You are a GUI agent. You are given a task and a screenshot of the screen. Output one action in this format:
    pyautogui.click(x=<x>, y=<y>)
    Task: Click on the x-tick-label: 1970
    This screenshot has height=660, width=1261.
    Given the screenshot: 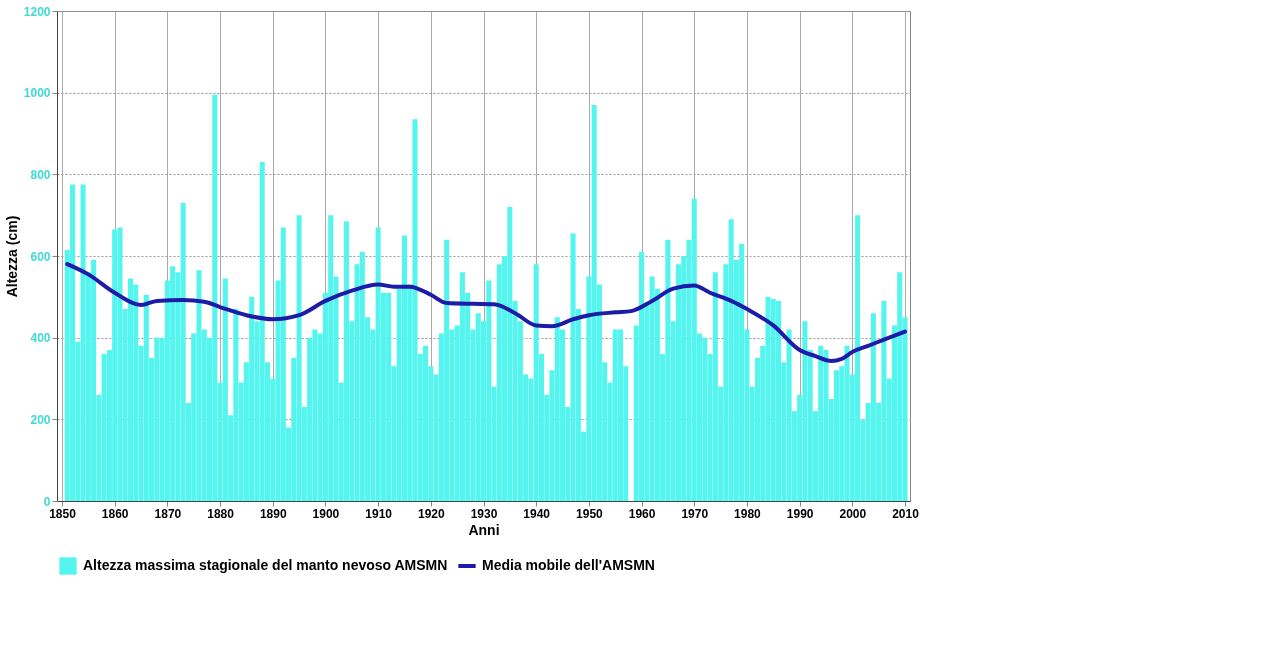 What is the action you would take?
    pyautogui.click(x=695, y=513)
    